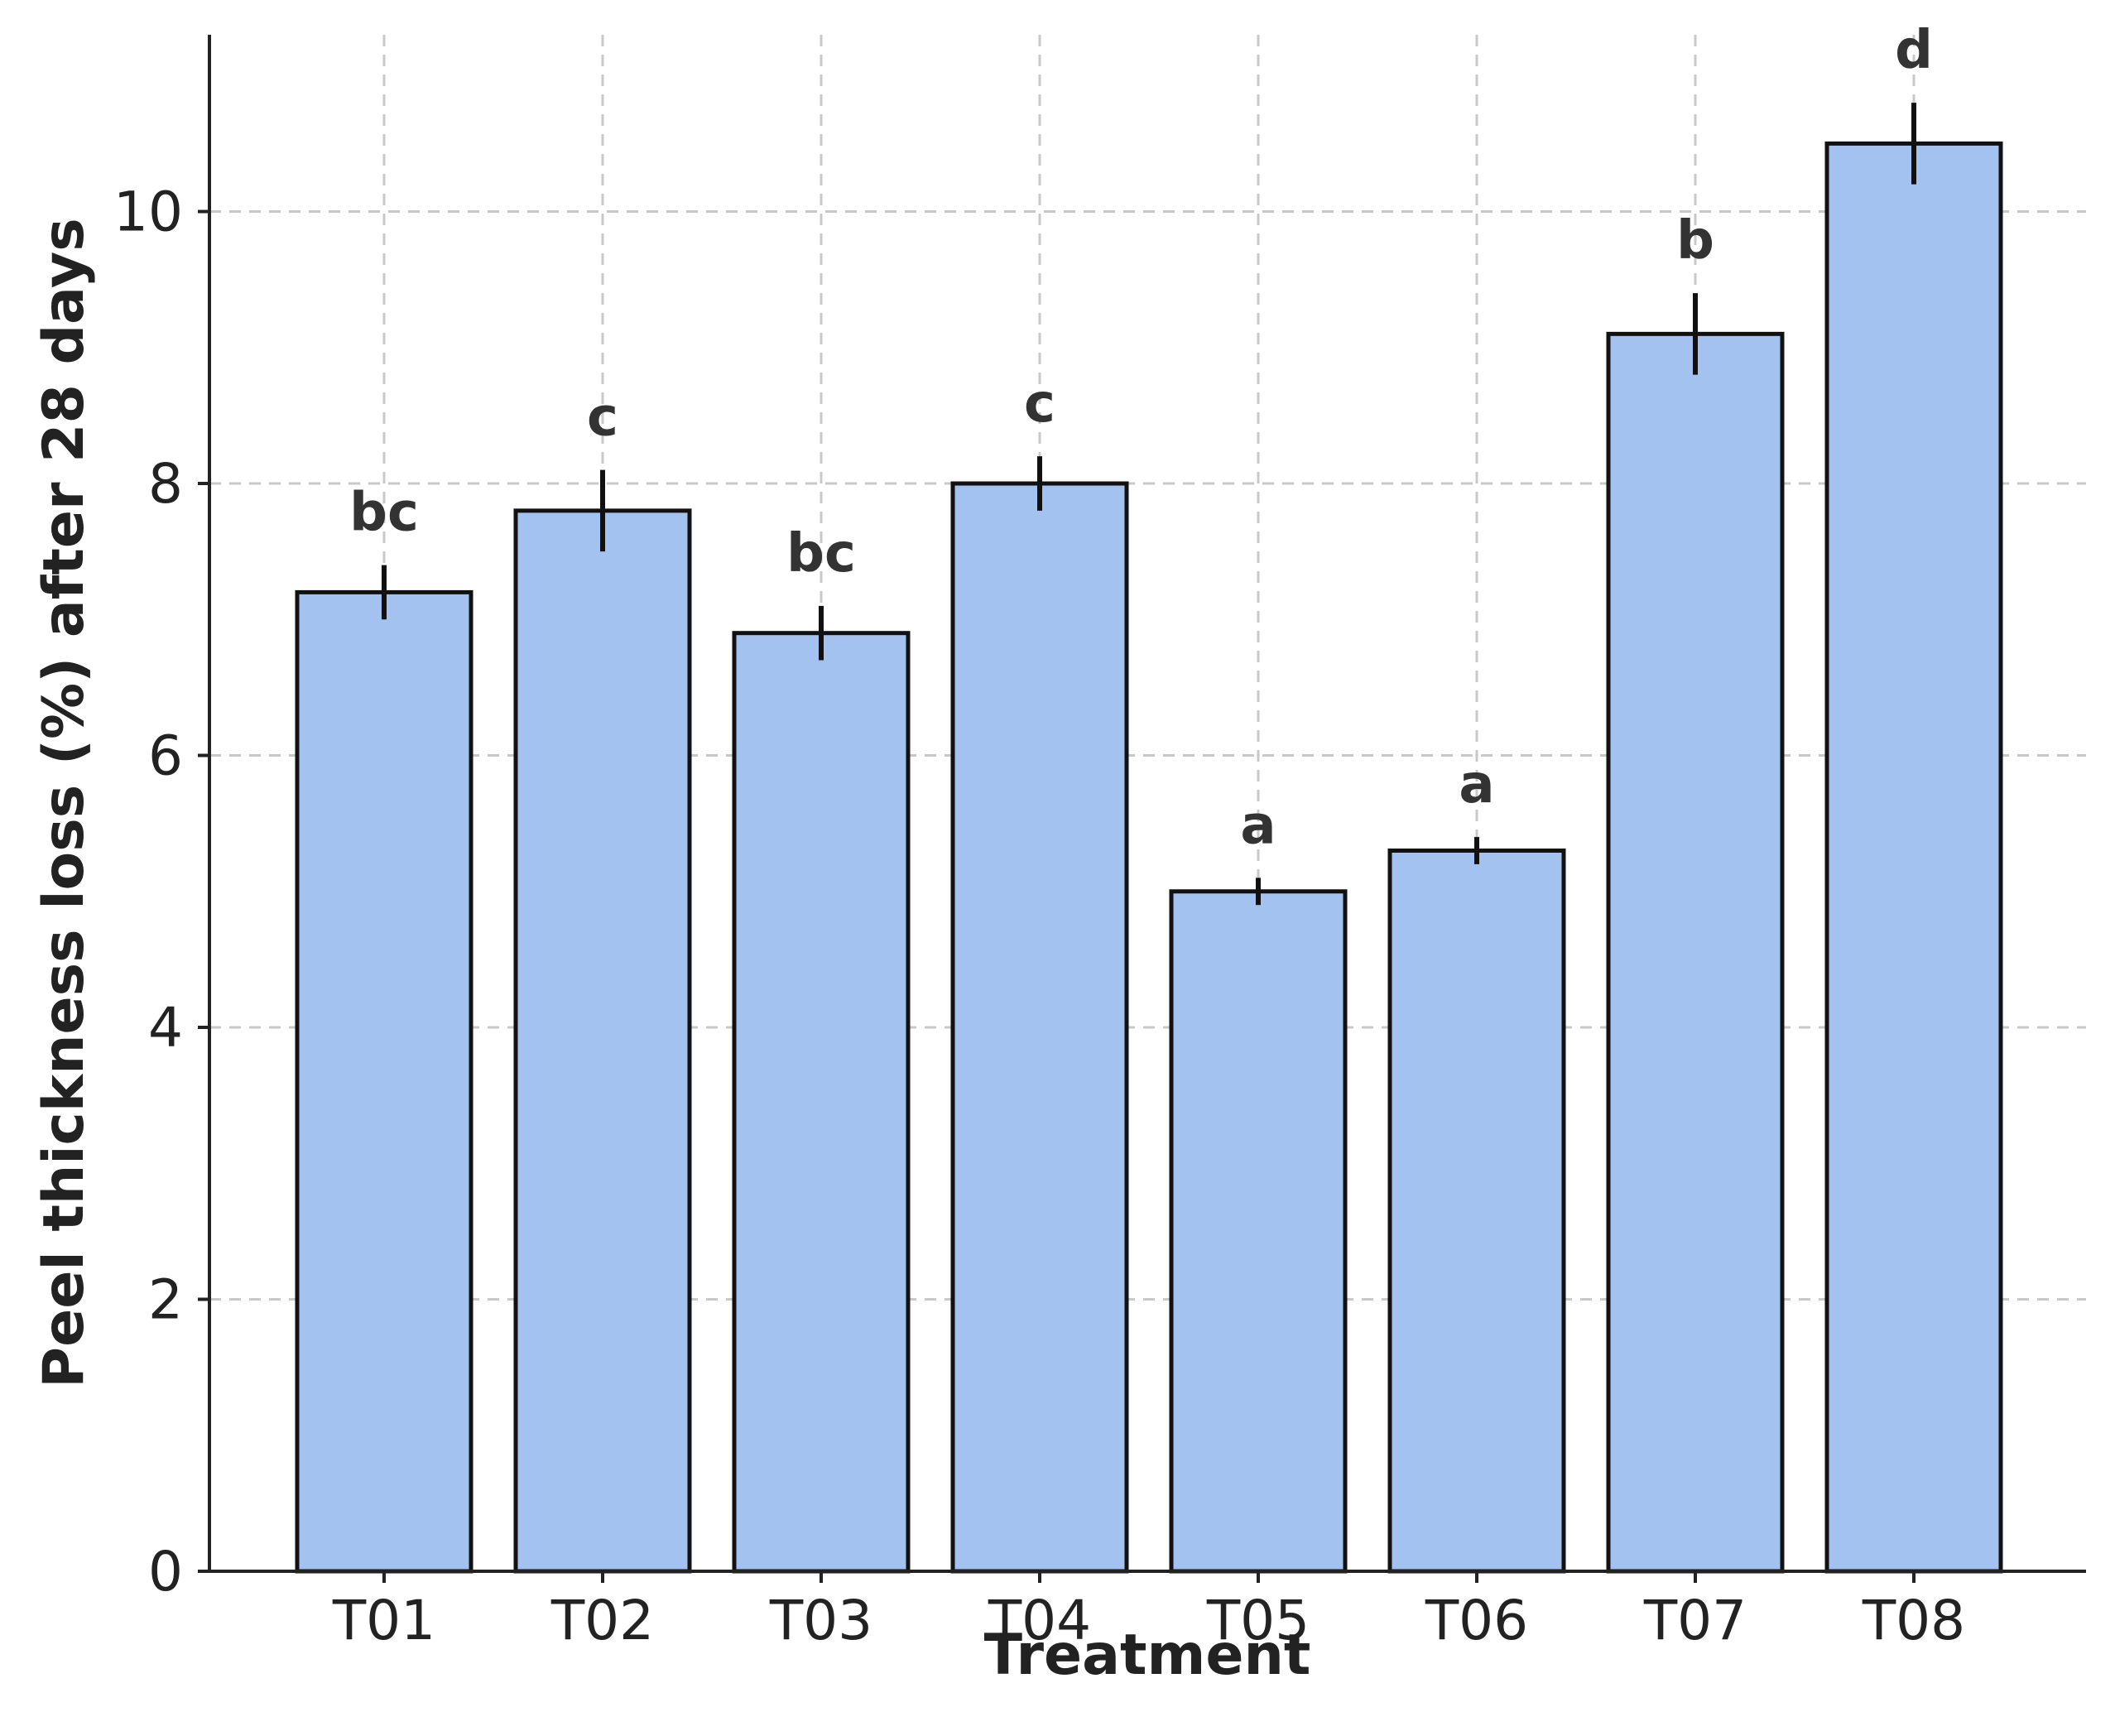 Image resolution: width=2115 pixels, height=1736 pixels. Describe the element at coordinates (820, 1620) in the screenshot. I see `x-tick-label: T03` at that location.